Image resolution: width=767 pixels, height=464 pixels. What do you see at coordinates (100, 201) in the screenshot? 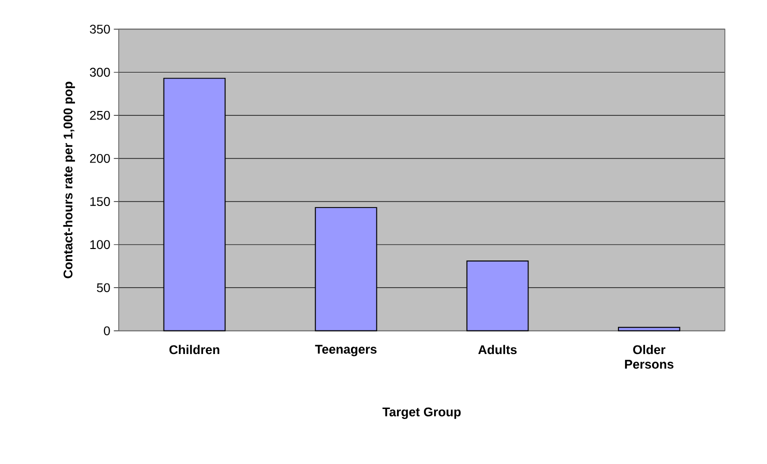
I see `y-tick-label: 150` at bounding box center [100, 201].